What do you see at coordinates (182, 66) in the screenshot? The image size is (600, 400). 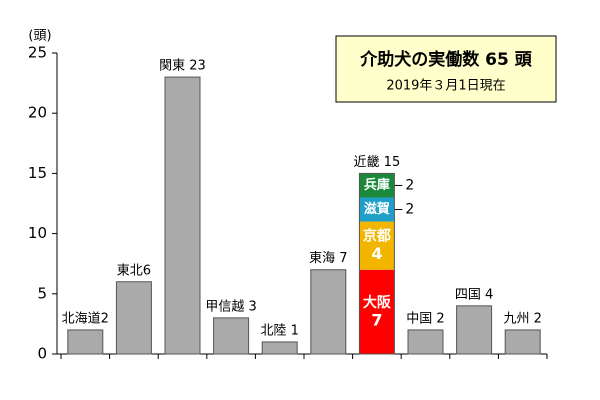 I see `value-label: 関東 23` at bounding box center [182, 66].